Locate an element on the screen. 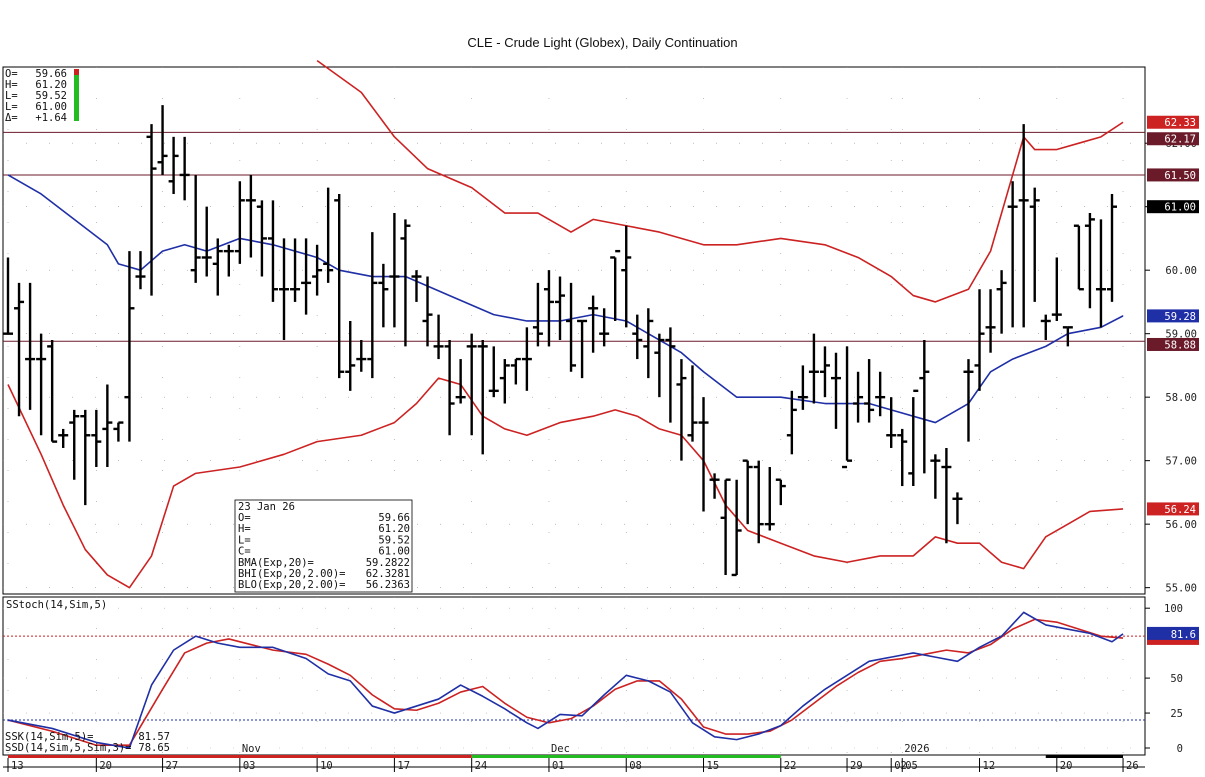 The width and height of the screenshot is (1205, 777). date-tick-label: 29 is located at coordinates (856, 766).